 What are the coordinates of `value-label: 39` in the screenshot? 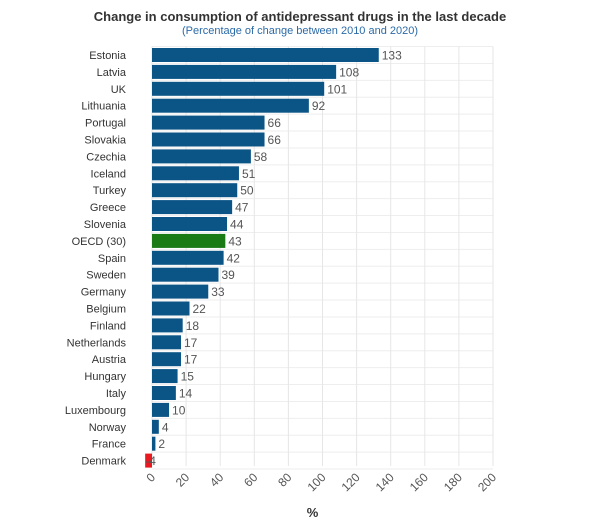 It's located at (228, 275).